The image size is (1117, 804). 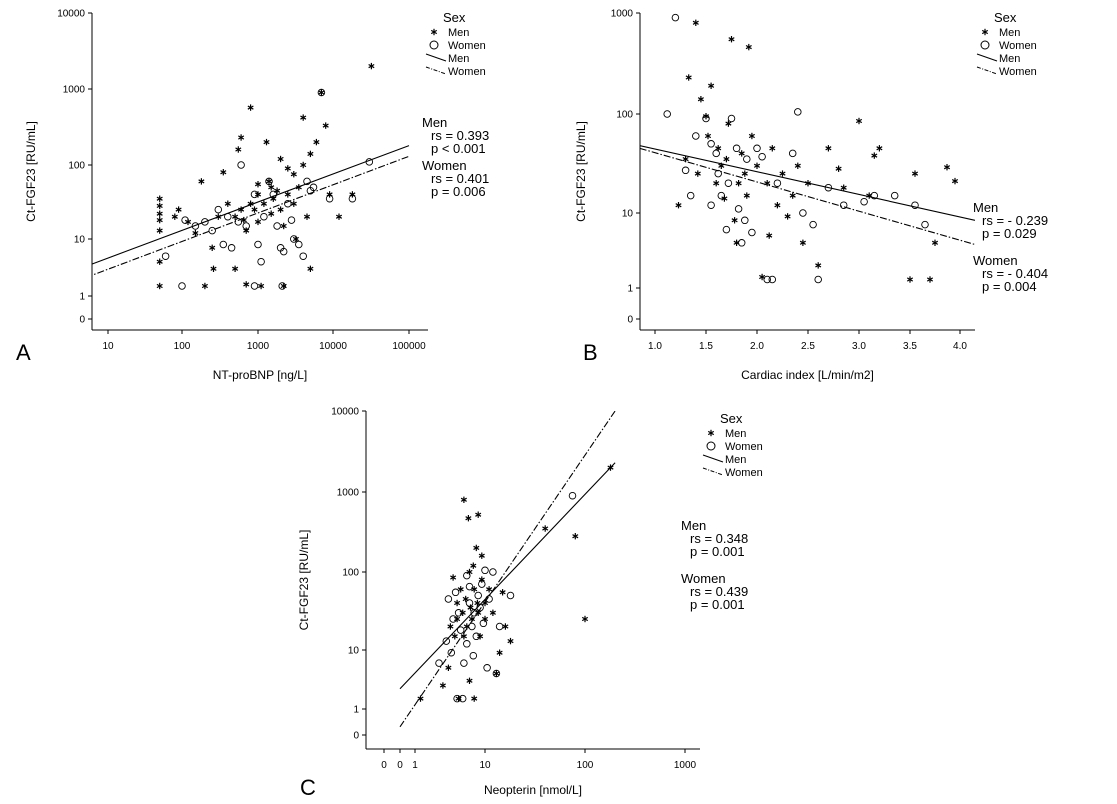 I want to click on legend-dashdot-line-icon, so click(x=436, y=70).